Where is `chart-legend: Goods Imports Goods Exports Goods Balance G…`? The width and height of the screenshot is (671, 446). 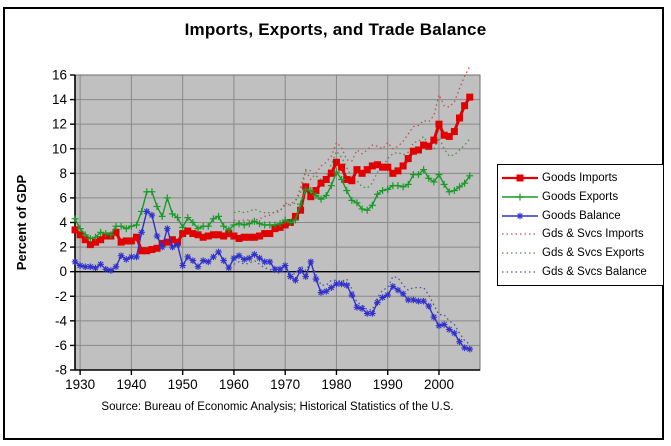
chart-legend: Goods Imports Goods Exports Goods Balance G… is located at coordinates (580, 225).